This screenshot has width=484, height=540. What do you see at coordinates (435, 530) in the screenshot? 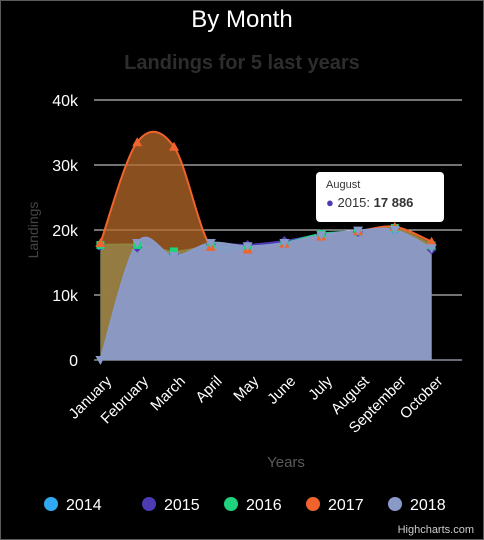
I see `credits-link: Highcharts.com` at bounding box center [435, 530].